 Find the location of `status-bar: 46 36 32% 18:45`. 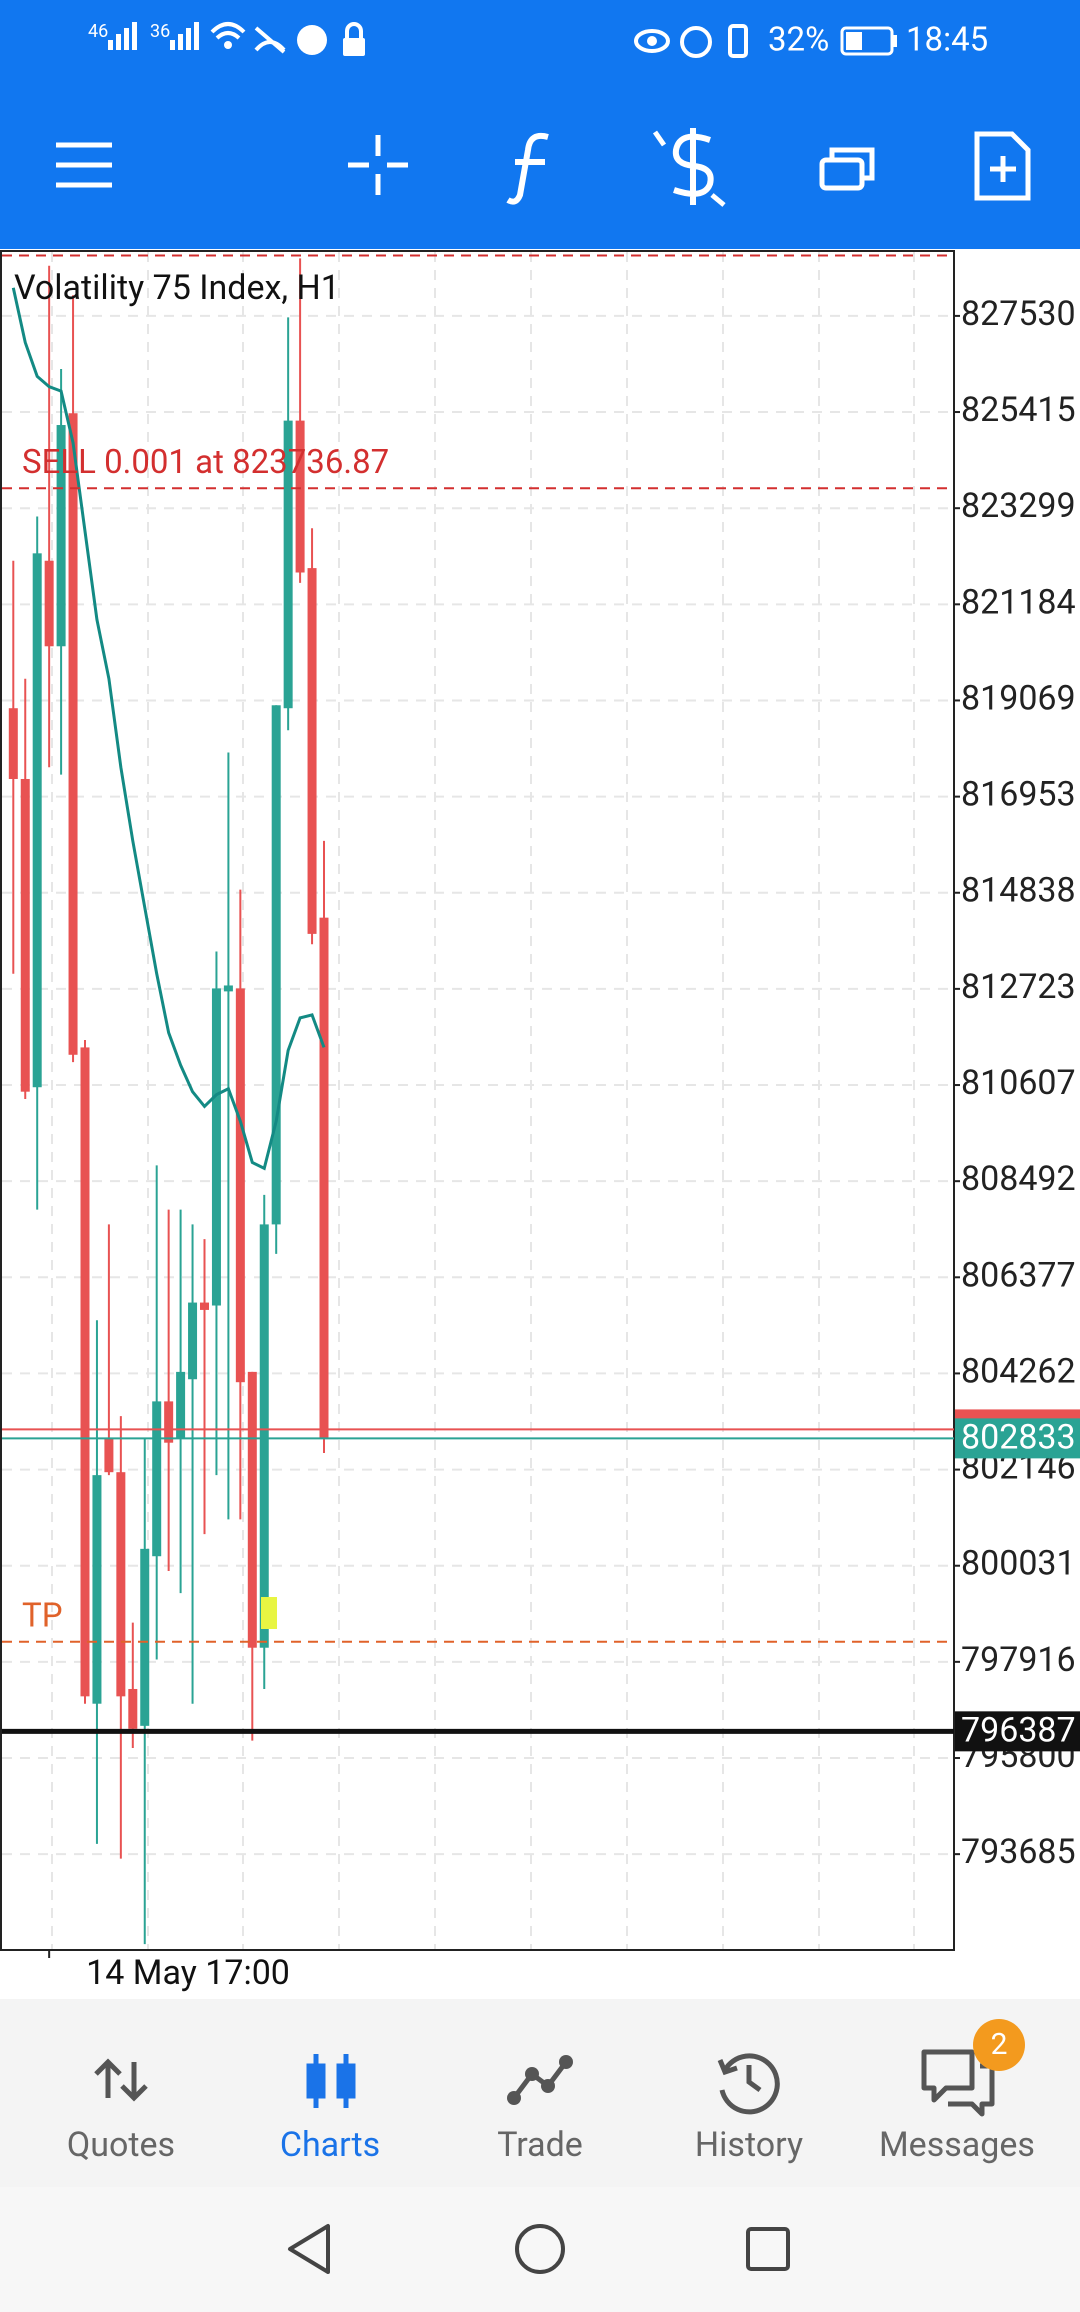

status-bar: 46 36 32% 18:45 is located at coordinates (538, 40).